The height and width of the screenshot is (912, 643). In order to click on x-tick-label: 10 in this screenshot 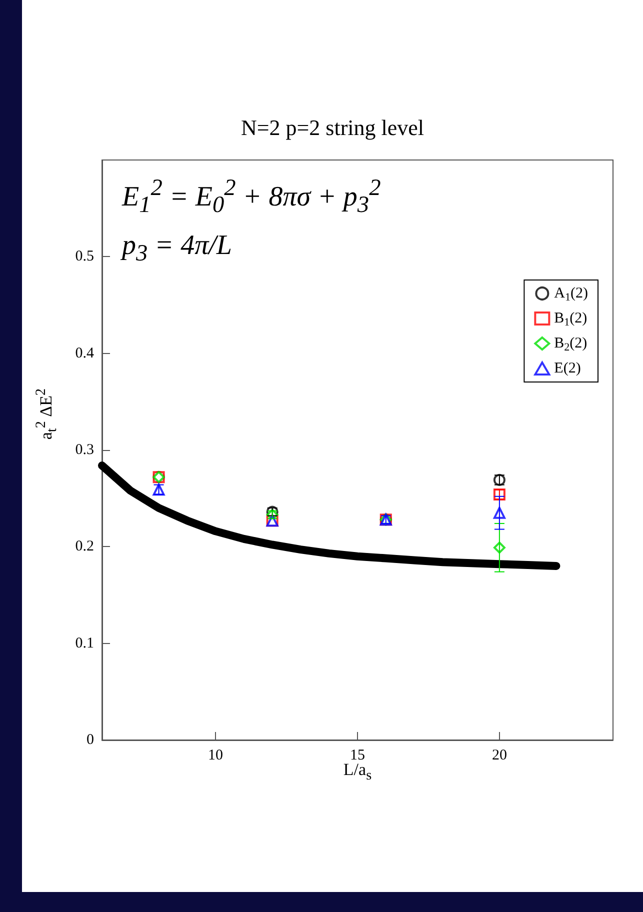, I will do `click(216, 756)`.